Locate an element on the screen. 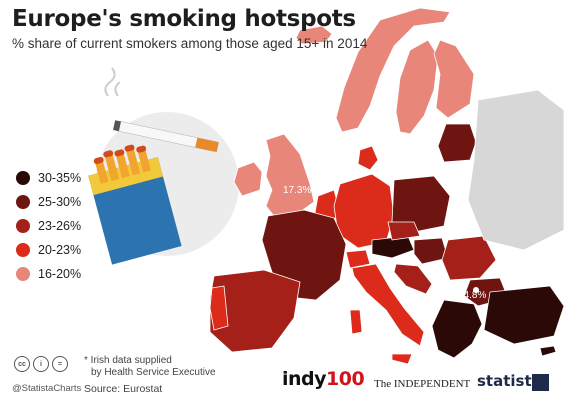 The image size is (564, 402). legend-item: 25-30% is located at coordinates (48, 202).